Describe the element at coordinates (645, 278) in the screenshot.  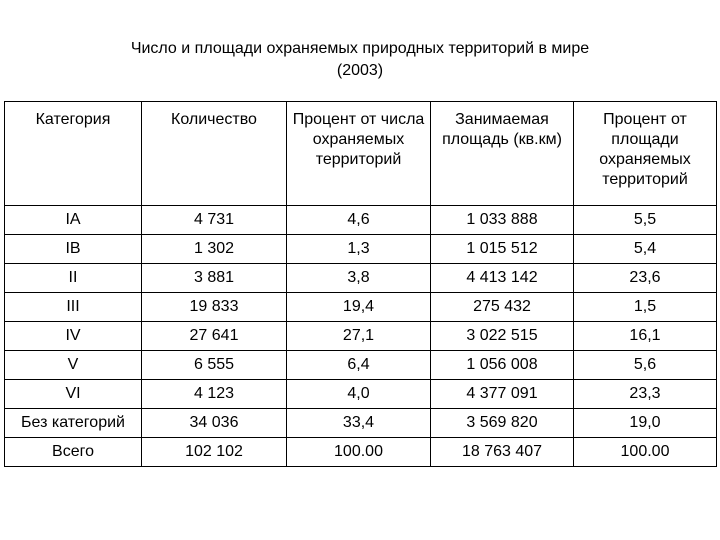
I see `cell-area-percent: 23,6` at that location.